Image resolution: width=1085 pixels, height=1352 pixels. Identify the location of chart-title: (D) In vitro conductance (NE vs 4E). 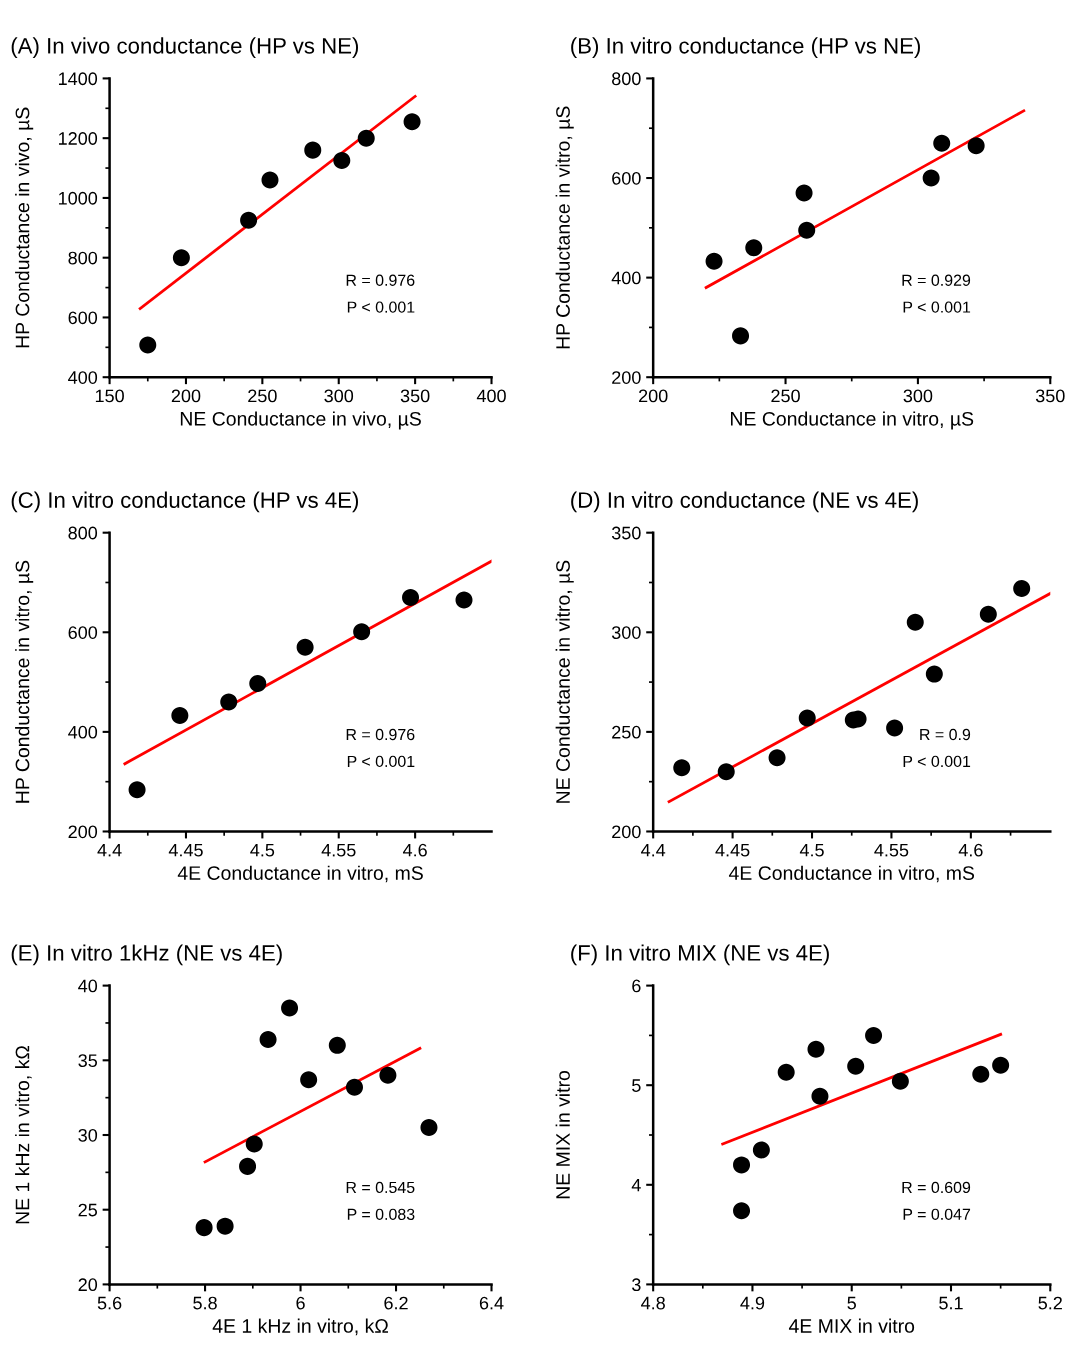
(744, 502).